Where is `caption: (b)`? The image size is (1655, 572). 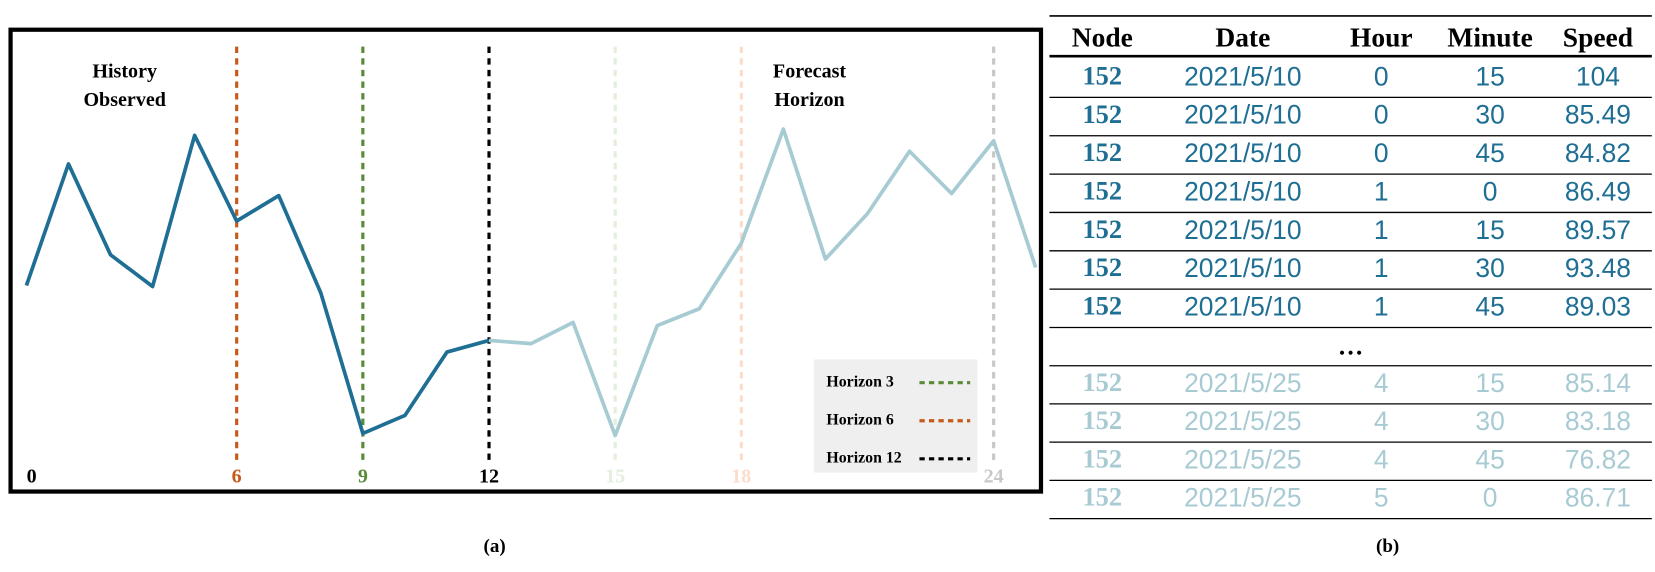 caption: (b) is located at coordinates (1387, 546).